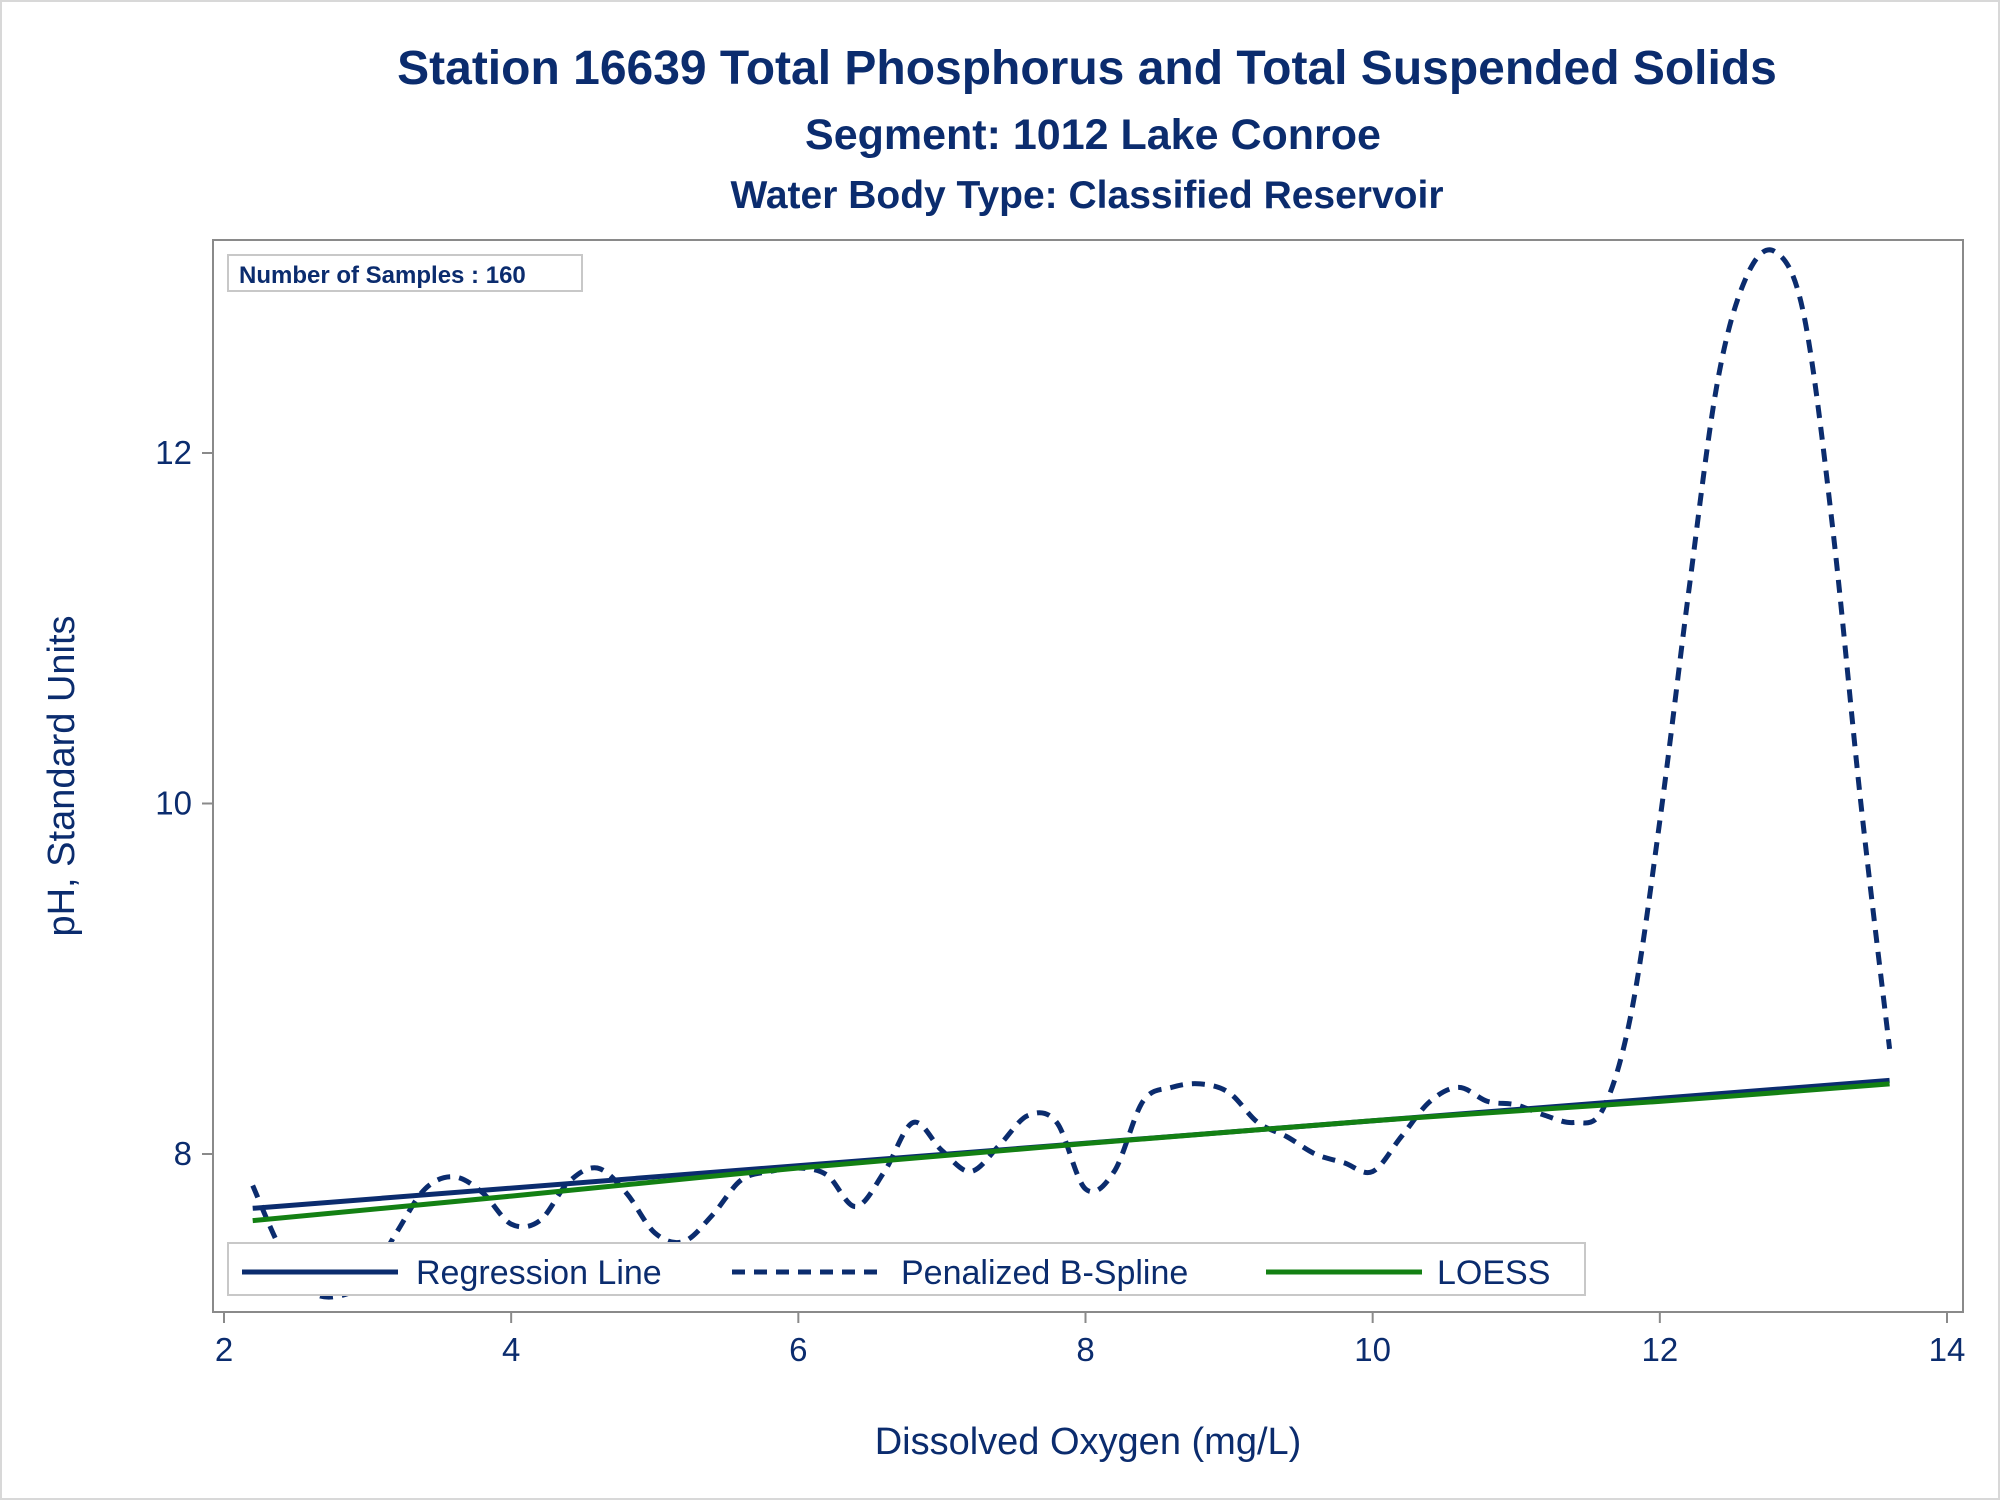 This screenshot has width=2000, height=1502. Describe the element at coordinates (62, 775) in the screenshot. I see `y-axis-label: pH, Standard Units` at that location.